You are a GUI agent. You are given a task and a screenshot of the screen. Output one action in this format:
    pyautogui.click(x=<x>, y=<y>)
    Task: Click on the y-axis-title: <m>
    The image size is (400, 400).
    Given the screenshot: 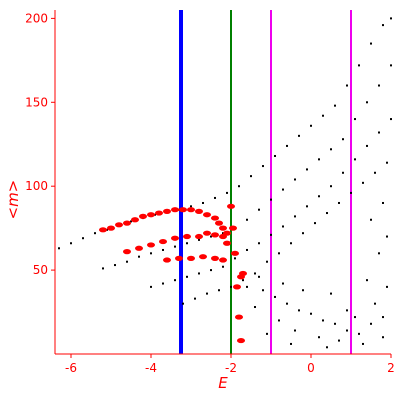 What is the action you would take?
    pyautogui.click(x=13, y=200)
    